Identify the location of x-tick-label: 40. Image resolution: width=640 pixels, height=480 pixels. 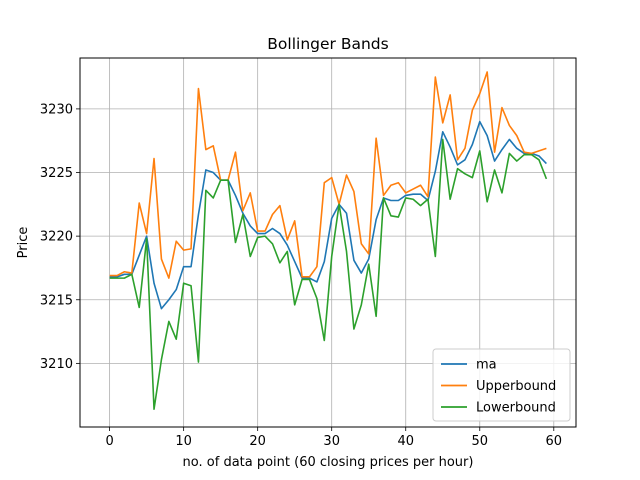
(405, 441).